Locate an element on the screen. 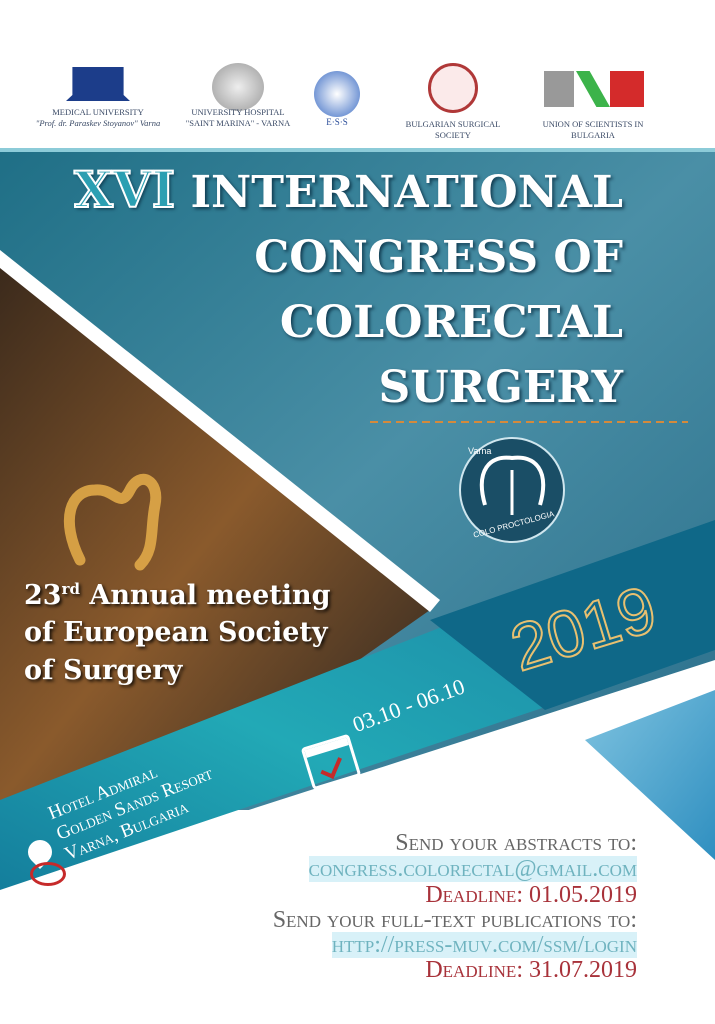 The image size is (715, 1024). union-of-scientists-logo is located at coordinates (594, 89).